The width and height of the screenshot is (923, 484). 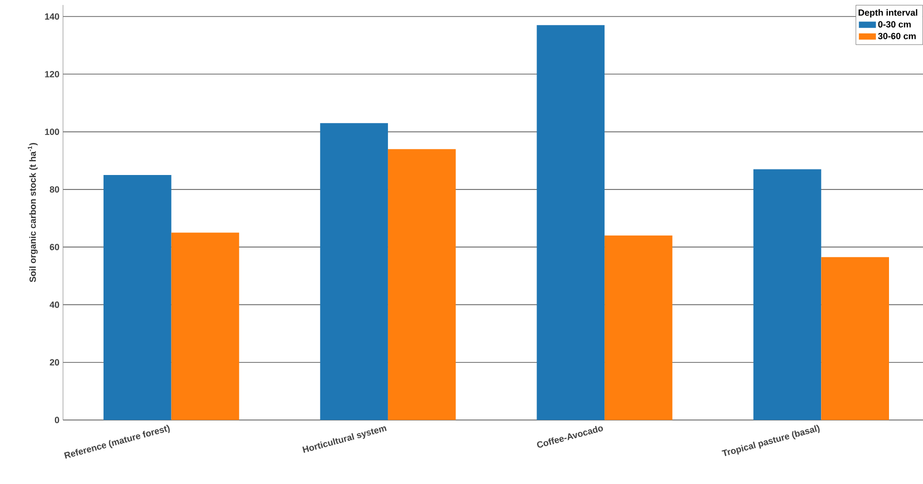 I want to click on y-tick-label: 60, so click(x=55, y=247).